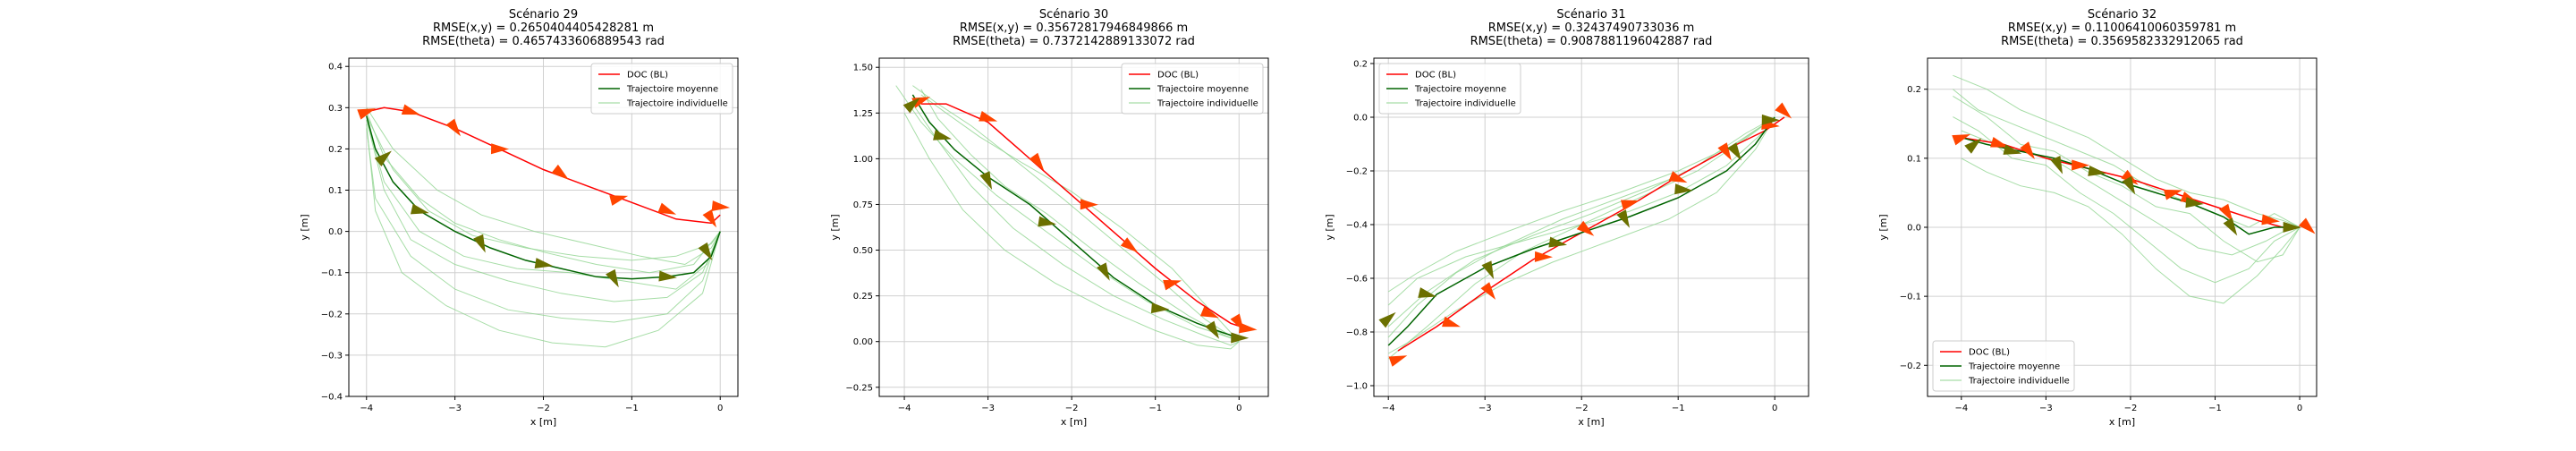  What do you see at coordinates (1357, 387) in the screenshot?
I see `y-tick-label: −1.0` at bounding box center [1357, 387].